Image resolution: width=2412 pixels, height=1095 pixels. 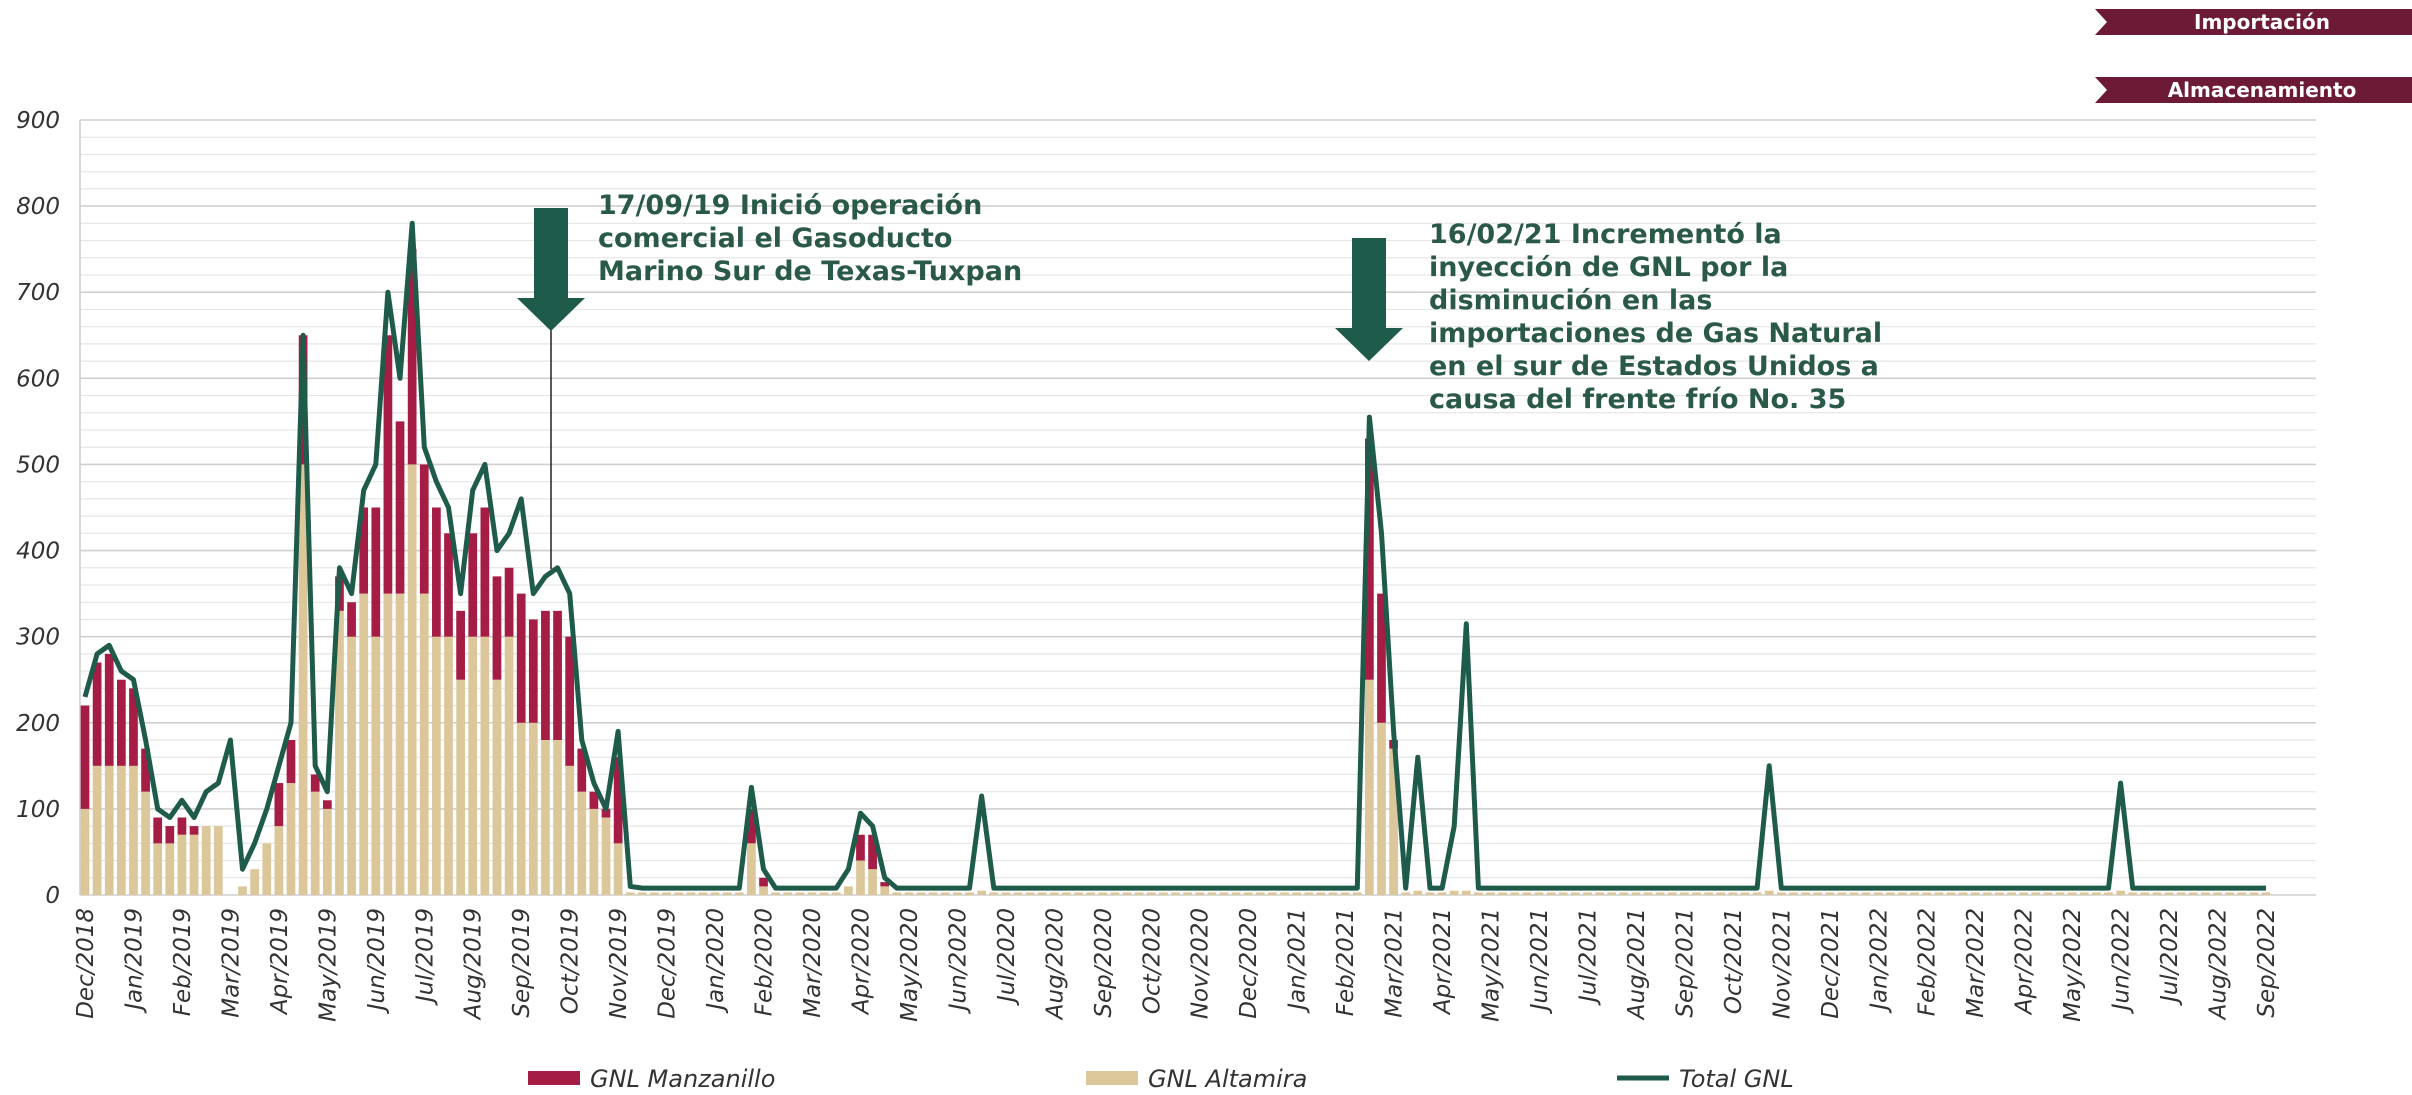 I want to click on x-tick-label: Oct/2020, so click(x=1152, y=961).